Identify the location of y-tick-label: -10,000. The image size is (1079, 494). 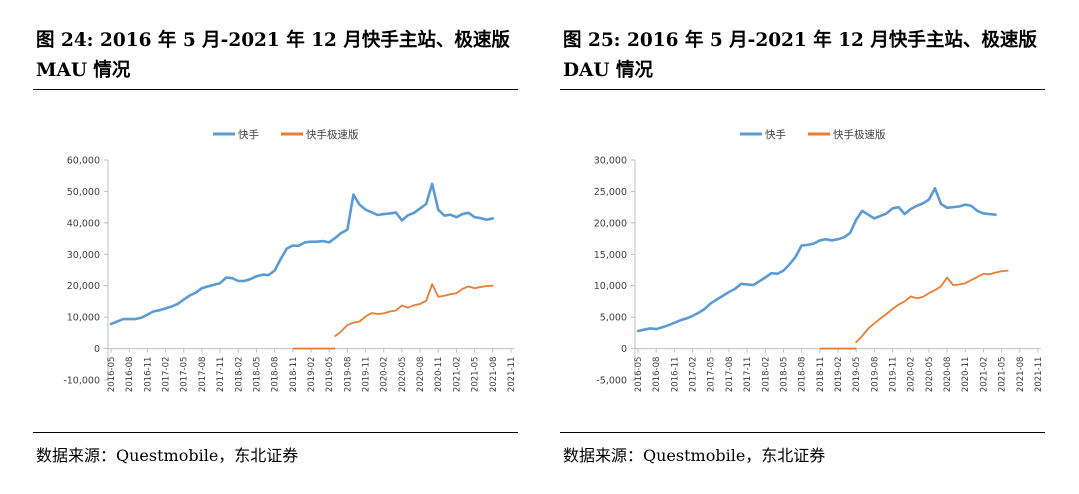
(81, 381).